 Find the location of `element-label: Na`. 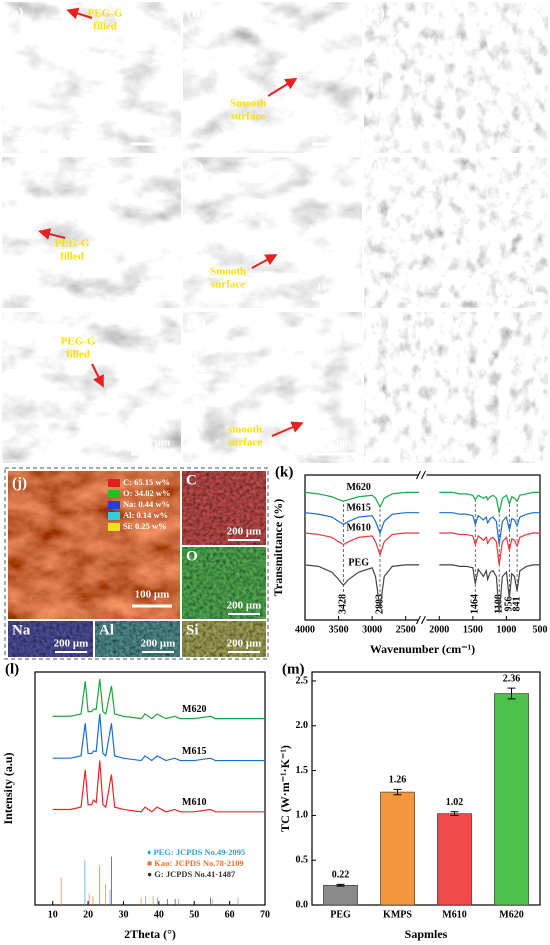

element-label: Na is located at coordinates (21, 630).